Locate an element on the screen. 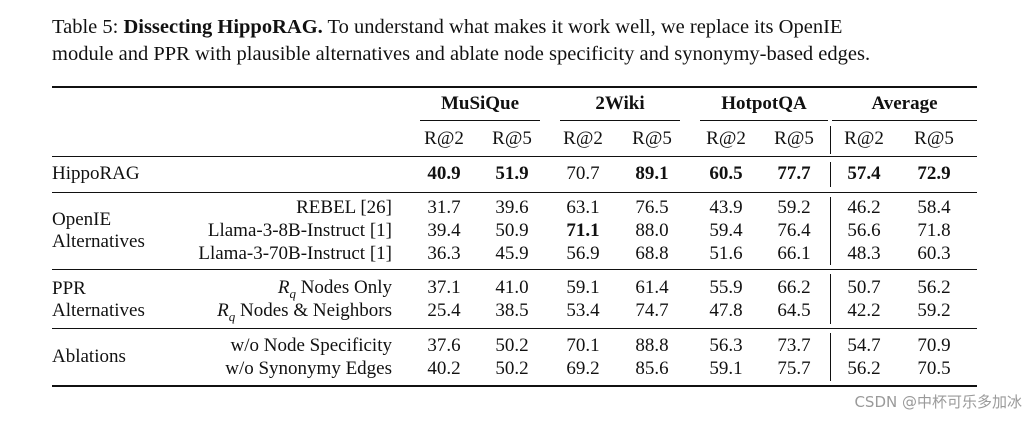 The width and height of the screenshot is (1026, 422). table-cell: 57.4 is located at coordinates (864, 173).